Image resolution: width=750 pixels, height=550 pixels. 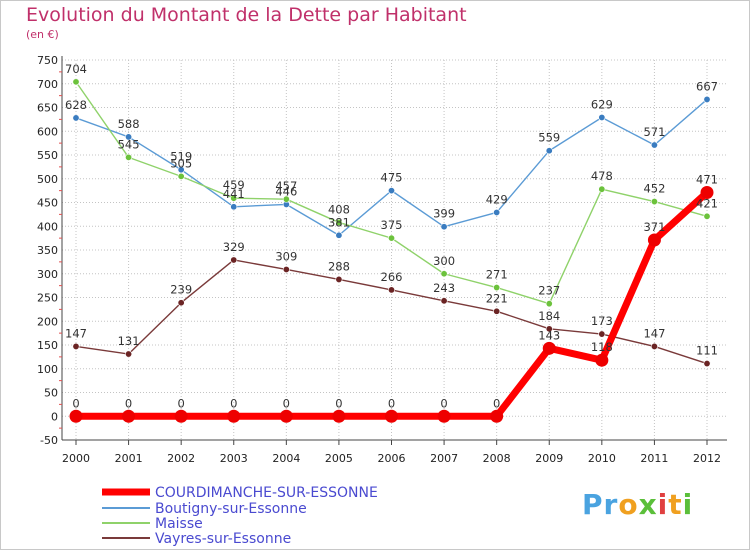 What do you see at coordinates (47, 203) in the screenshot?
I see `y-tick-label: 450` at bounding box center [47, 203].